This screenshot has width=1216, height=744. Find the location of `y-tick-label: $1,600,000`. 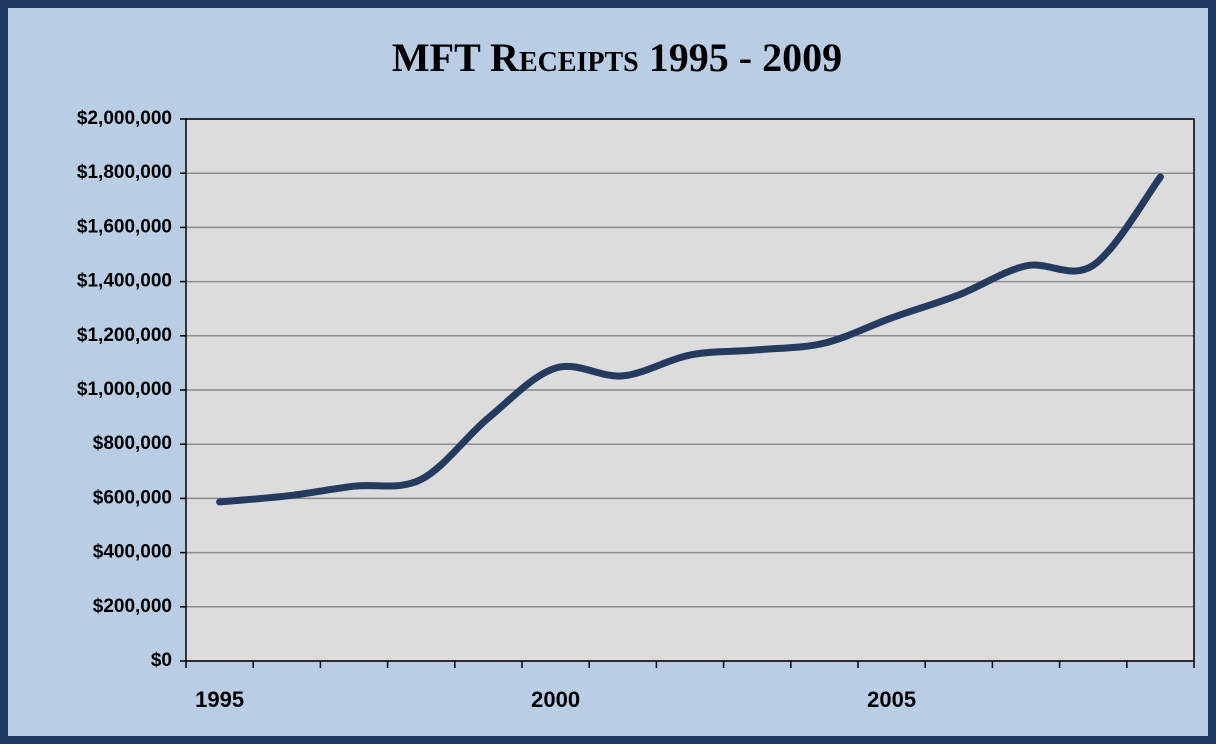

y-tick-label: $1,600,000 is located at coordinates (124, 226).